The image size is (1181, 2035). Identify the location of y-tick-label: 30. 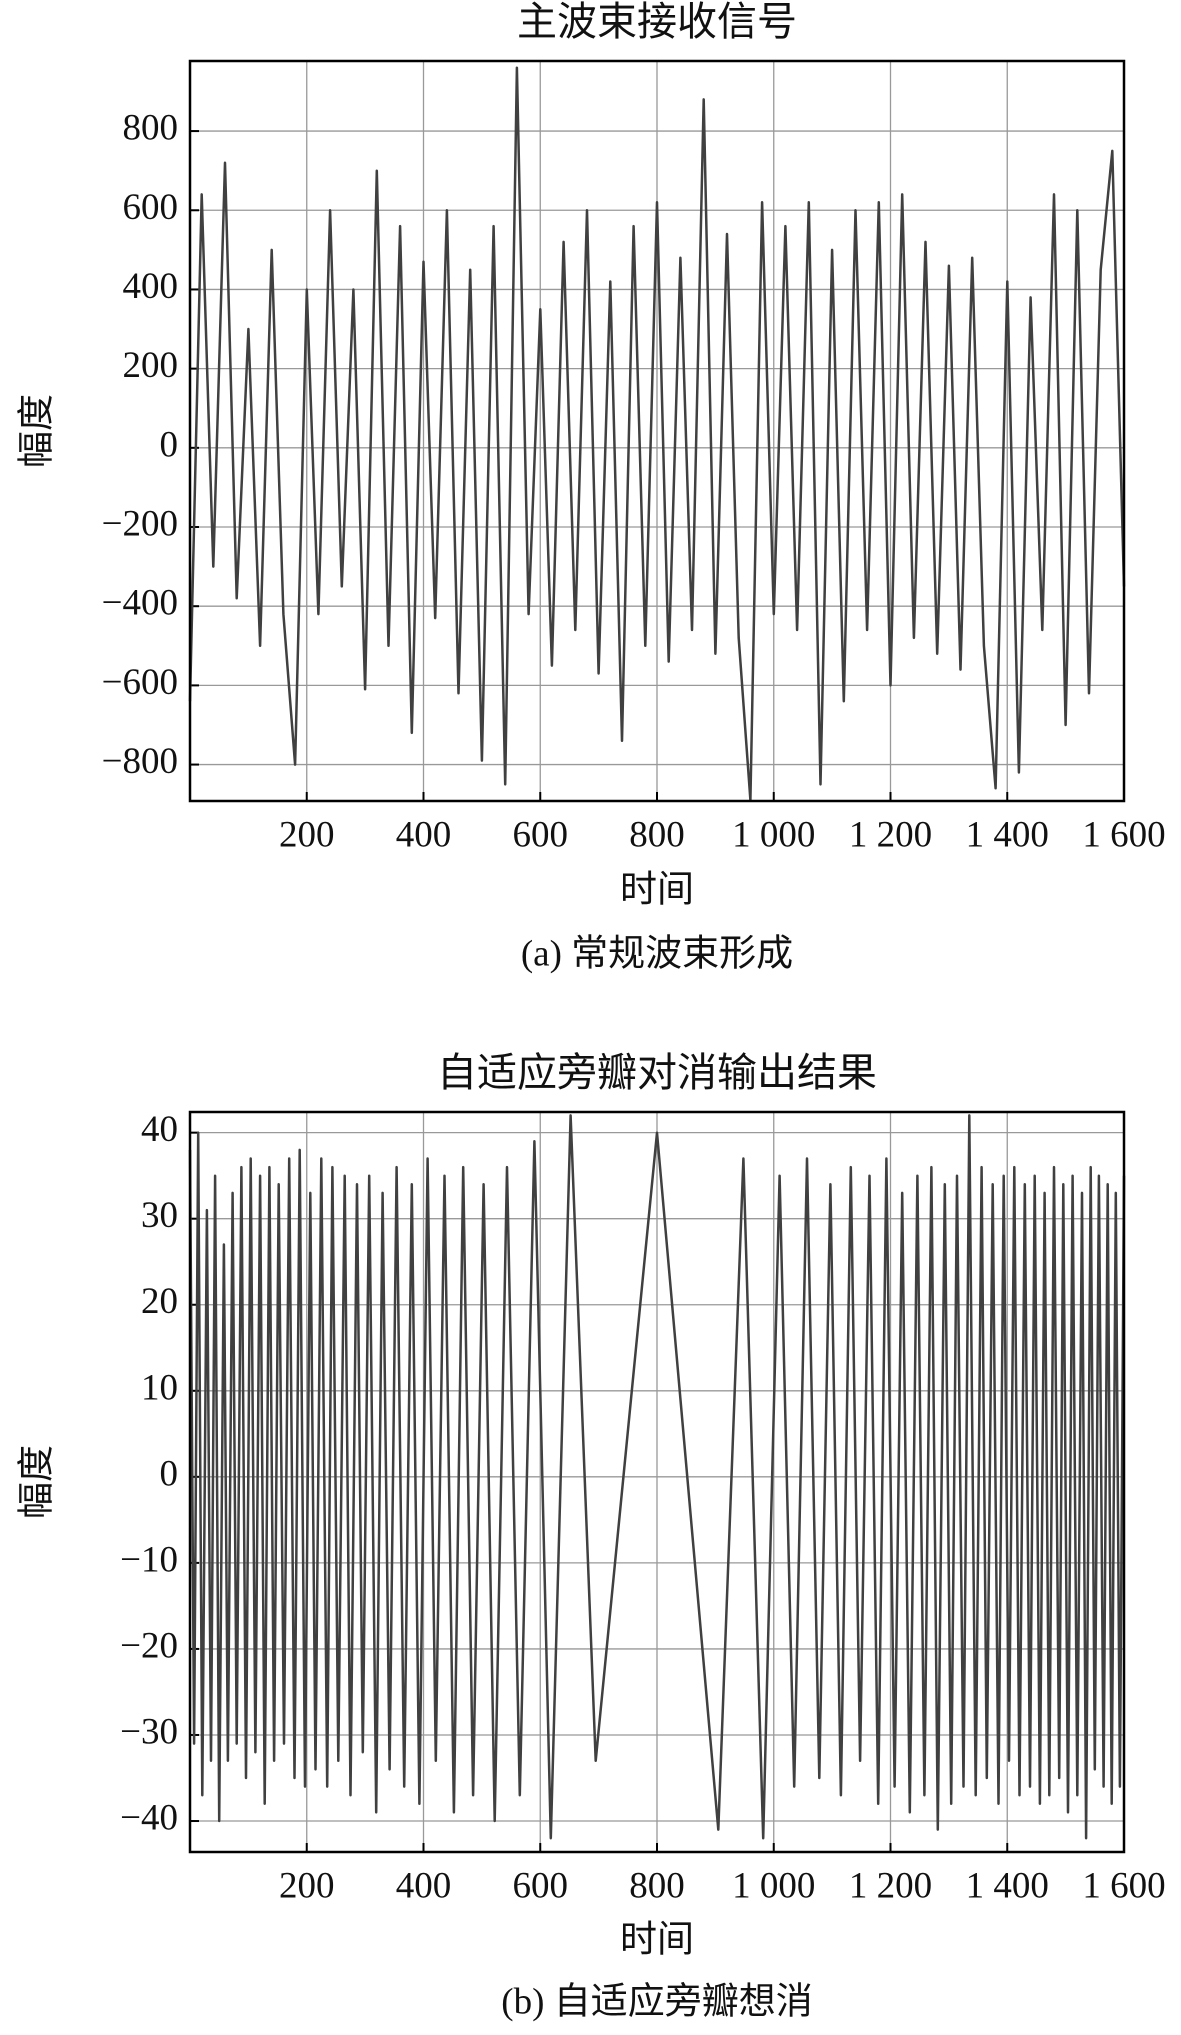
(159, 1215).